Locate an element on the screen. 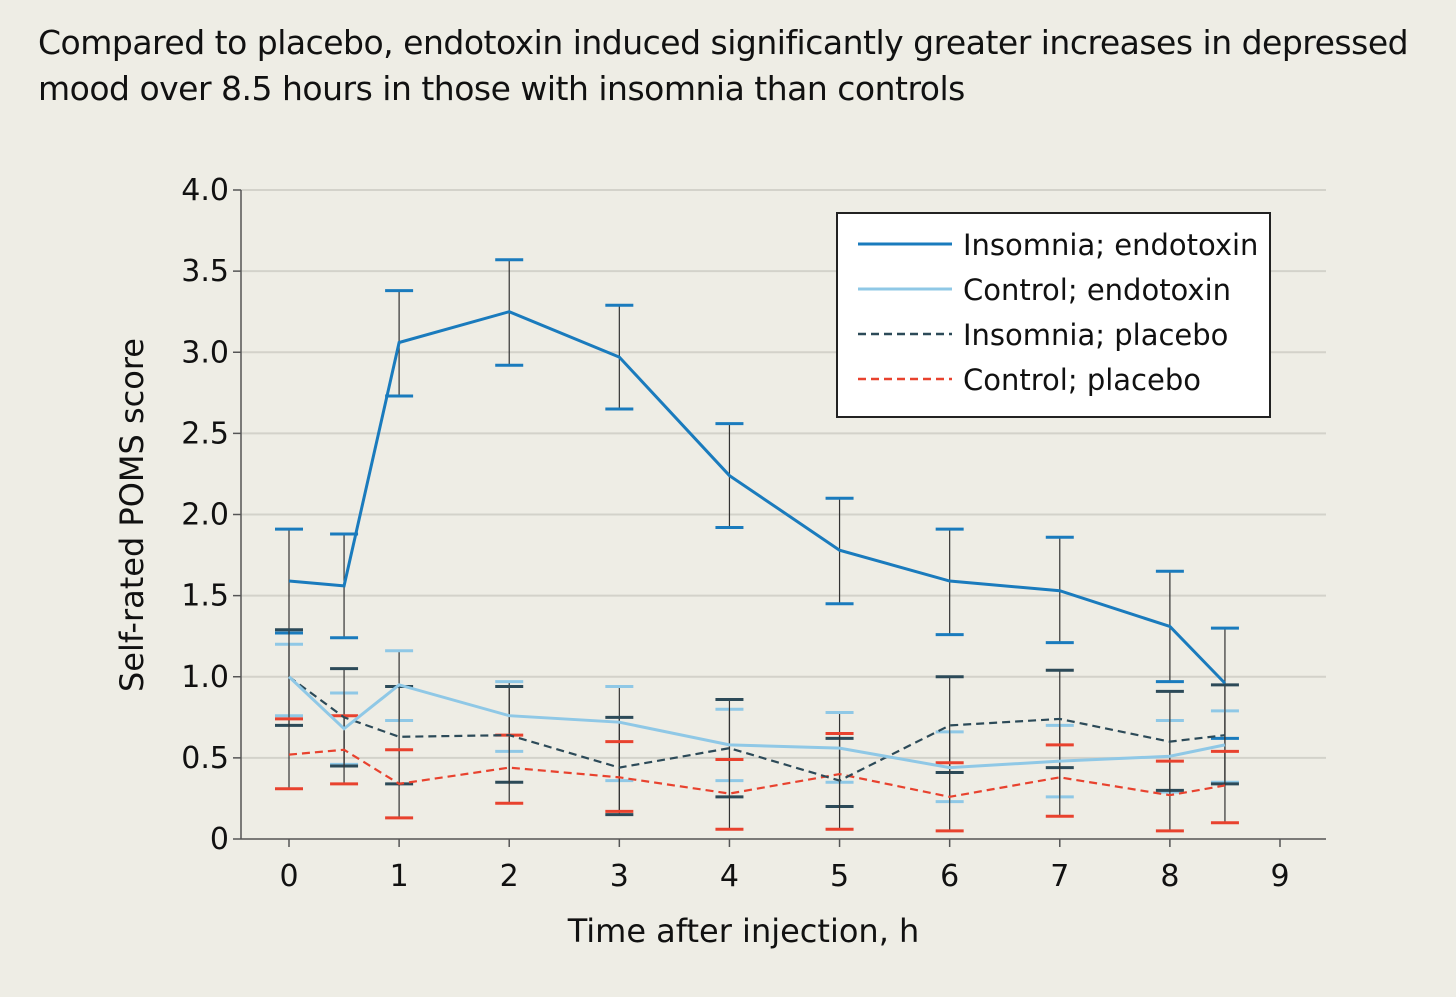 Image resolution: width=1456 pixels, height=997 pixels. y-tick-label: 1.0 is located at coordinates (205, 677).